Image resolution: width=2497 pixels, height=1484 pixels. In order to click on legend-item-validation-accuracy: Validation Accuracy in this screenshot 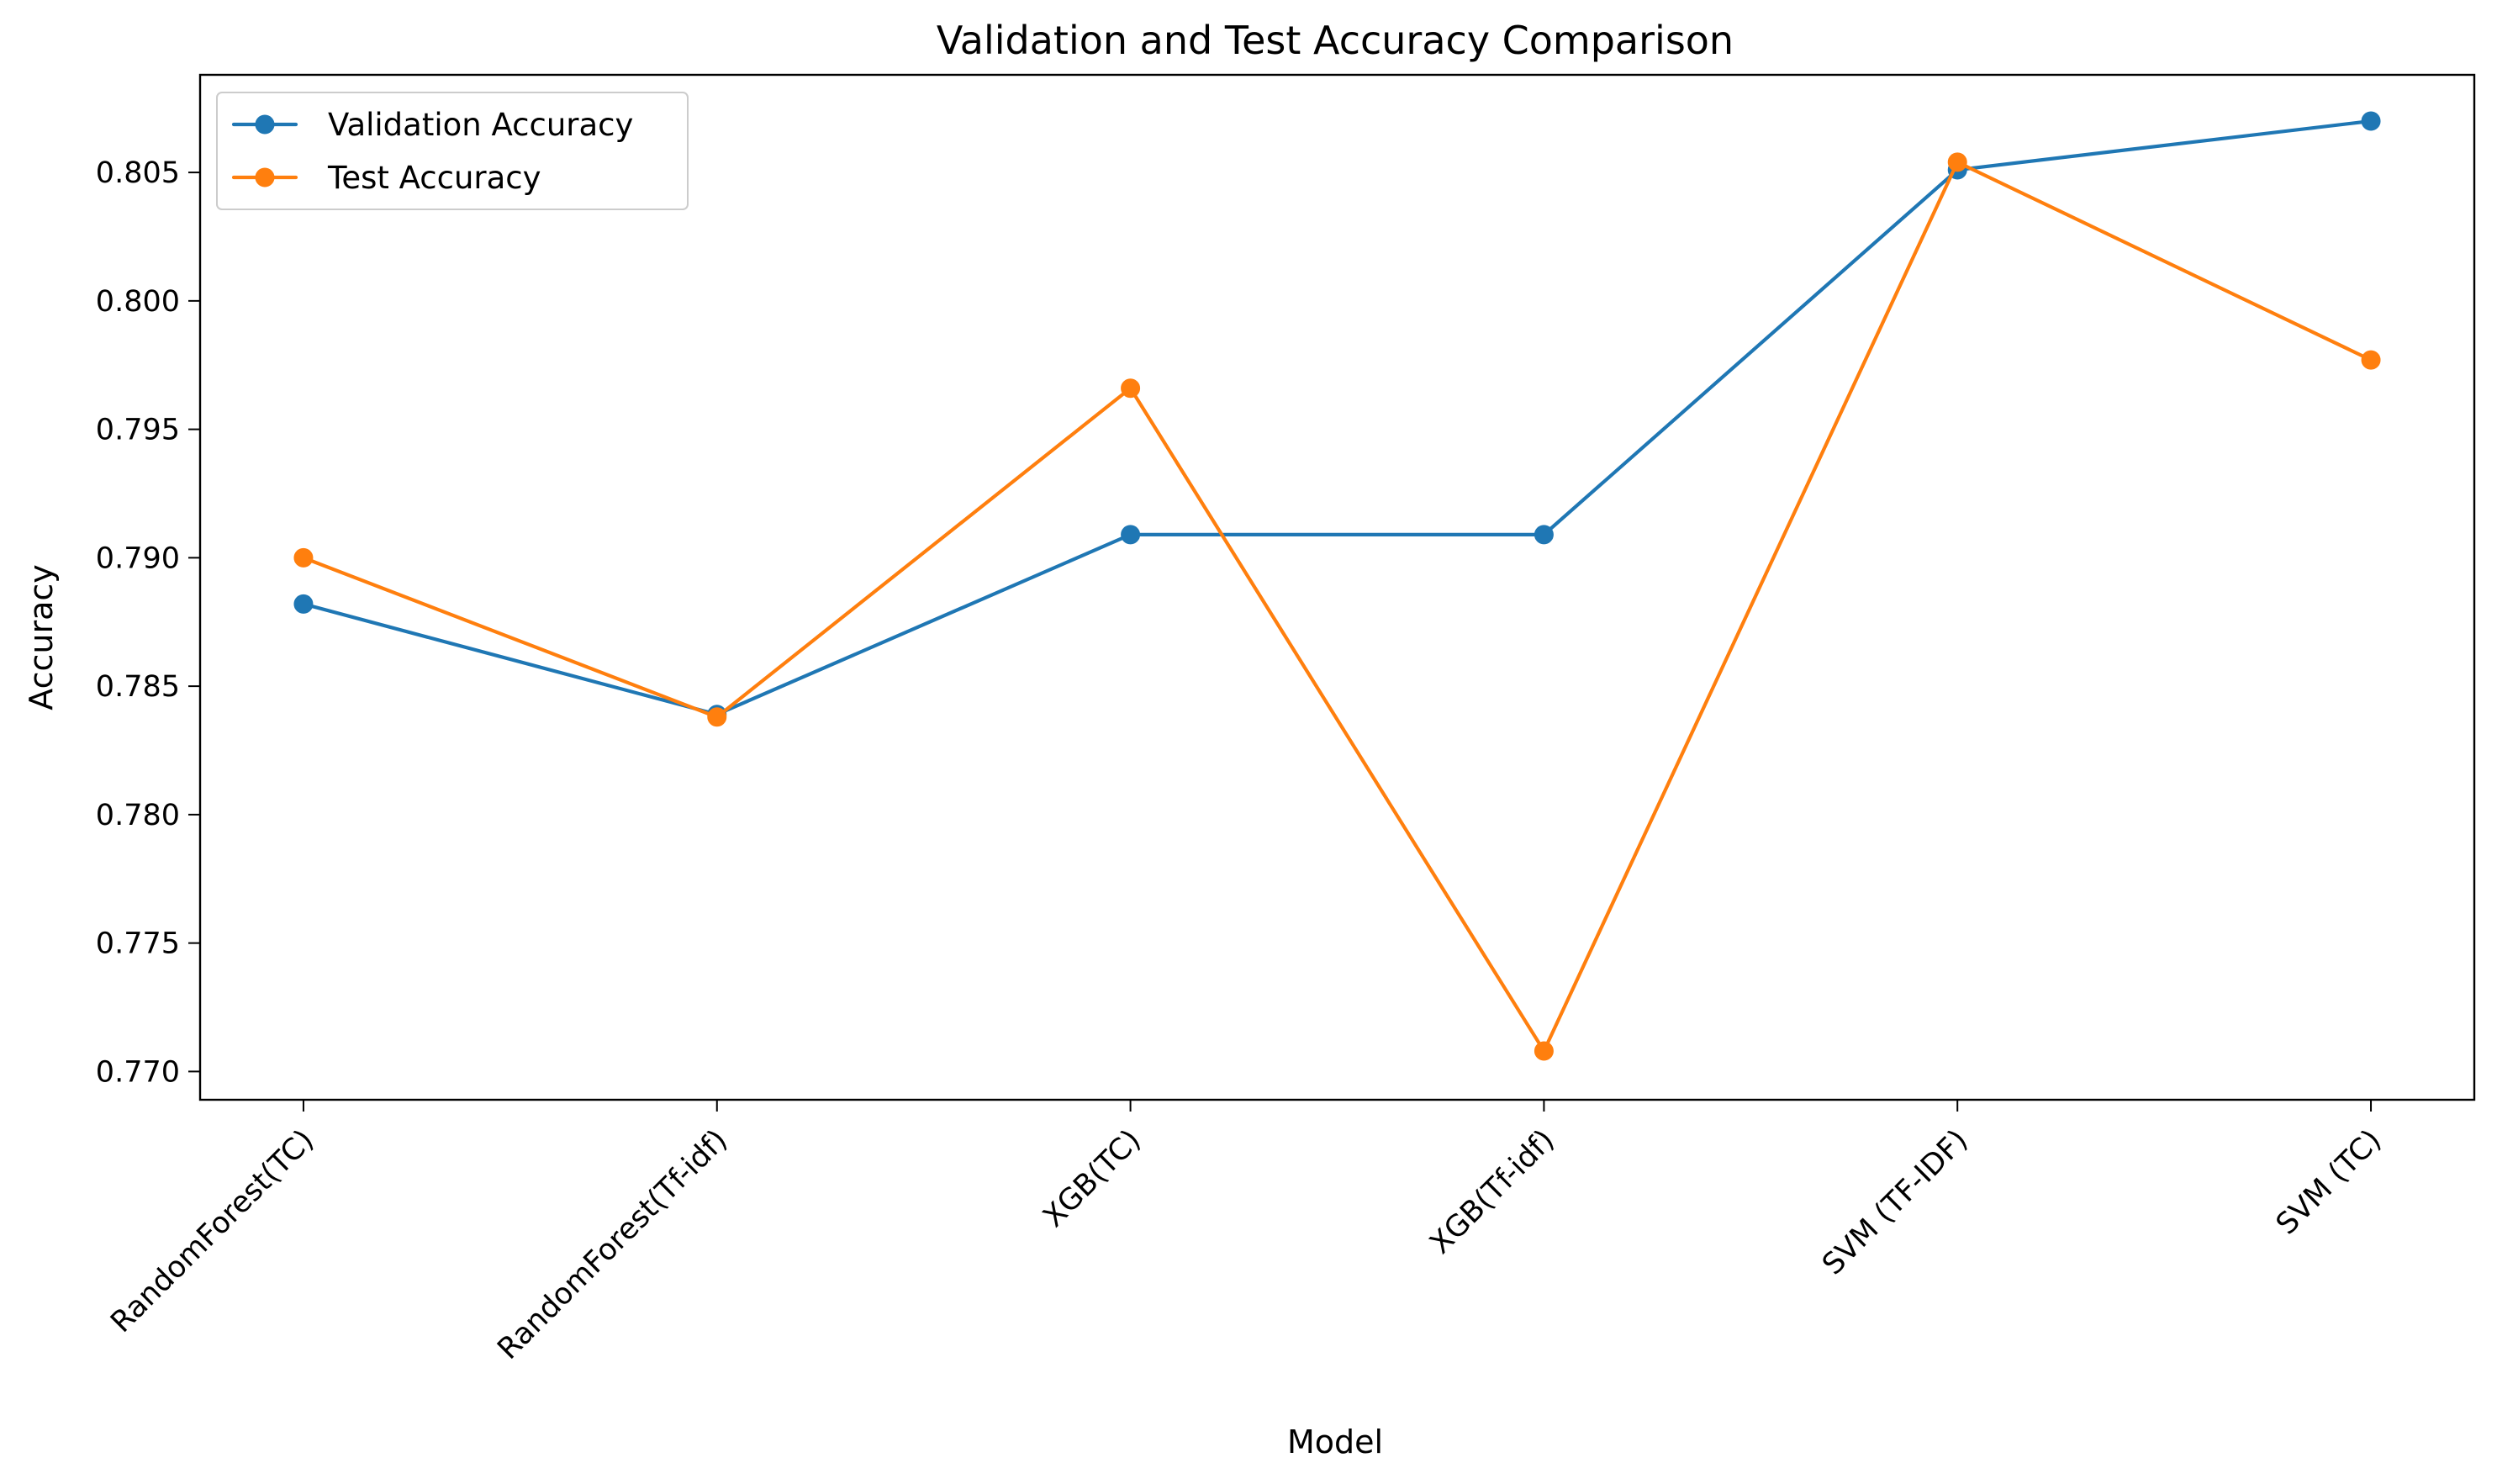, I will do `click(432, 125)`.